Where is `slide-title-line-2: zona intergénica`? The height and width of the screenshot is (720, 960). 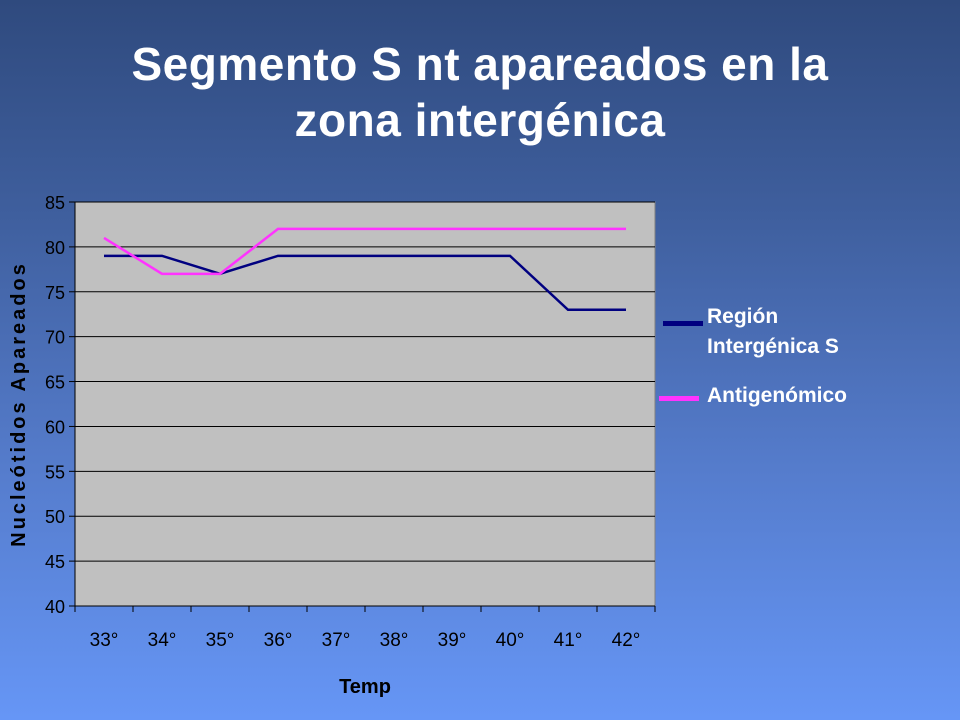
slide-title-line-2: zona intergénica is located at coordinates (480, 120).